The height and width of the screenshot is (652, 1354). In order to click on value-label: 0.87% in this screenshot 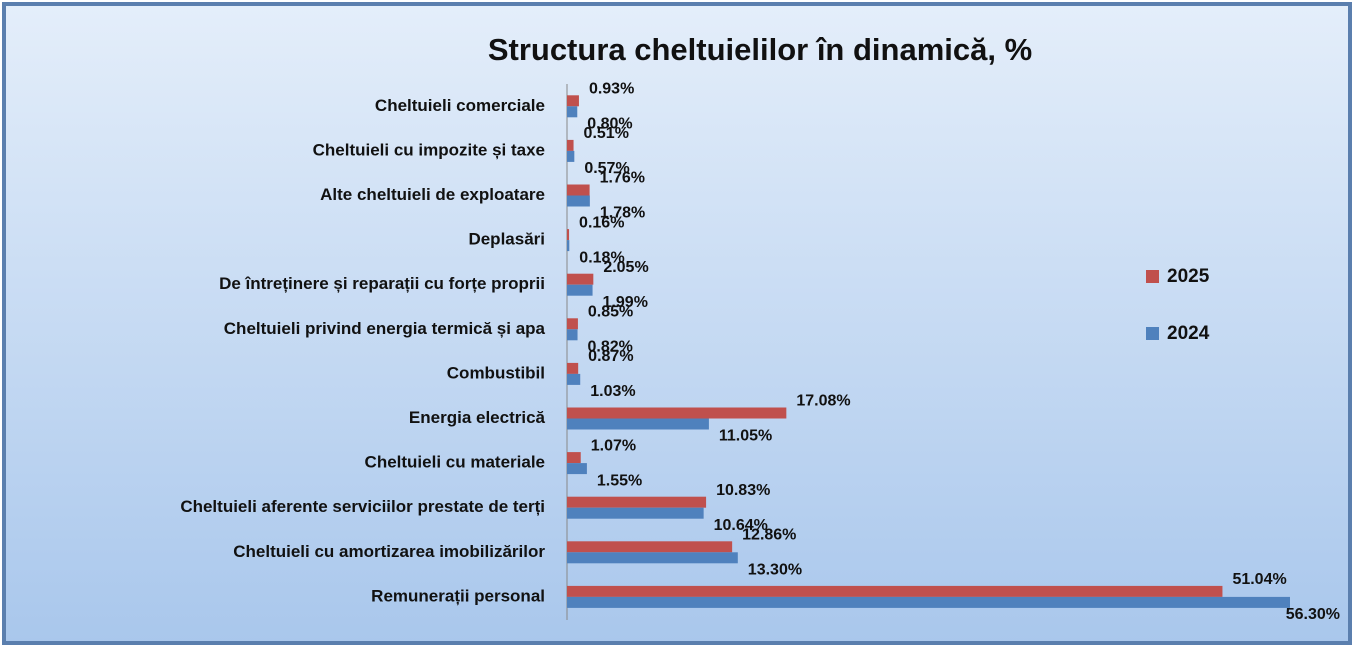, I will do `click(610, 356)`.